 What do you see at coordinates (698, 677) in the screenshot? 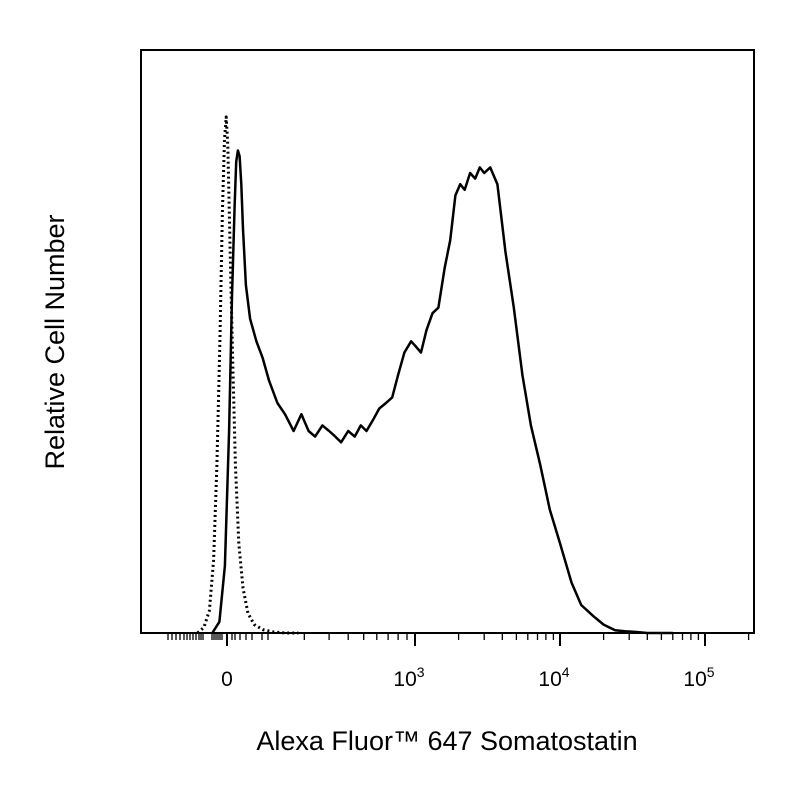
I see `x-tick-label: 10⁵` at bounding box center [698, 677].